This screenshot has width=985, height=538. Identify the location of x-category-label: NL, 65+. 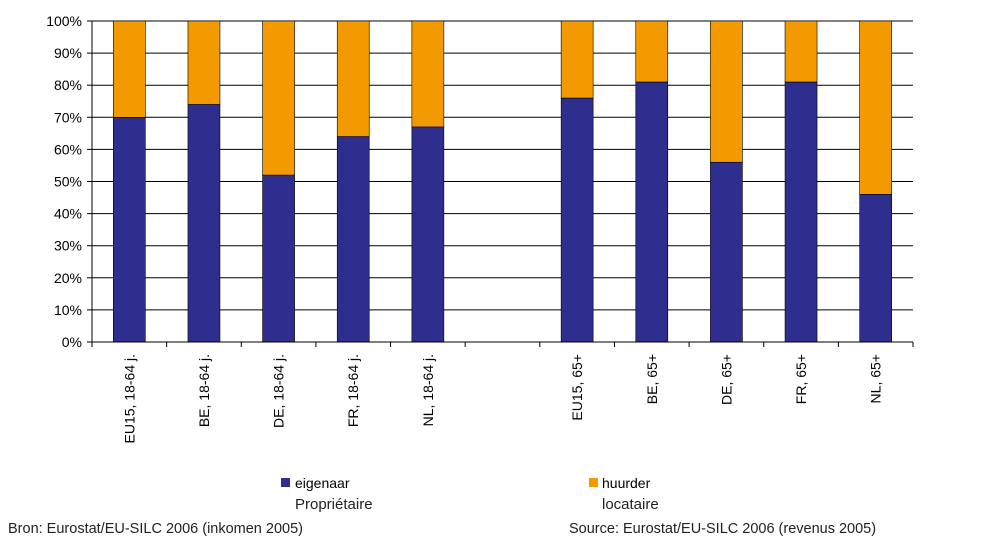
(876, 378).